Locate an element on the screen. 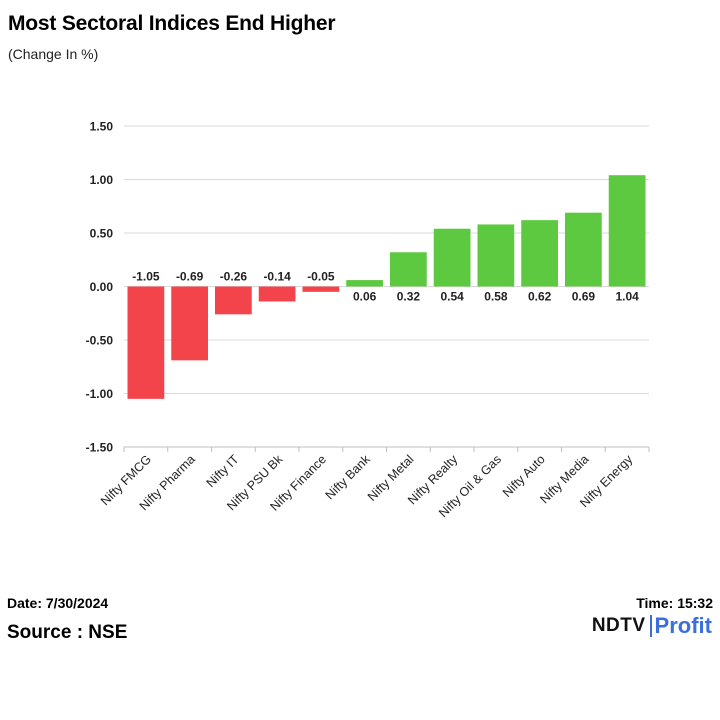  source-label: Source : NSE is located at coordinates (67, 632).